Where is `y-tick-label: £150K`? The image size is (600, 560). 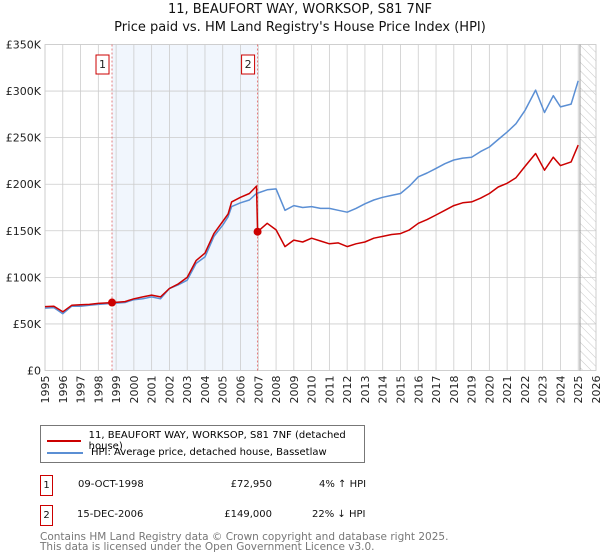 y-tick-label: £150K is located at coordinates (24, 231).